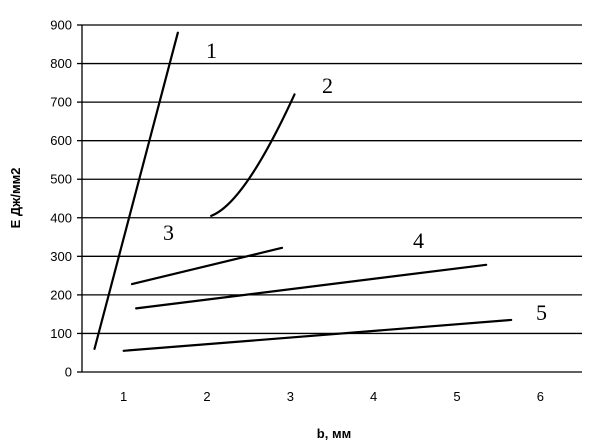  What do you see at coordinates (456, 396) in the screenshot?
I see `x-tick-5: 5` at bounding box center [456, 396].